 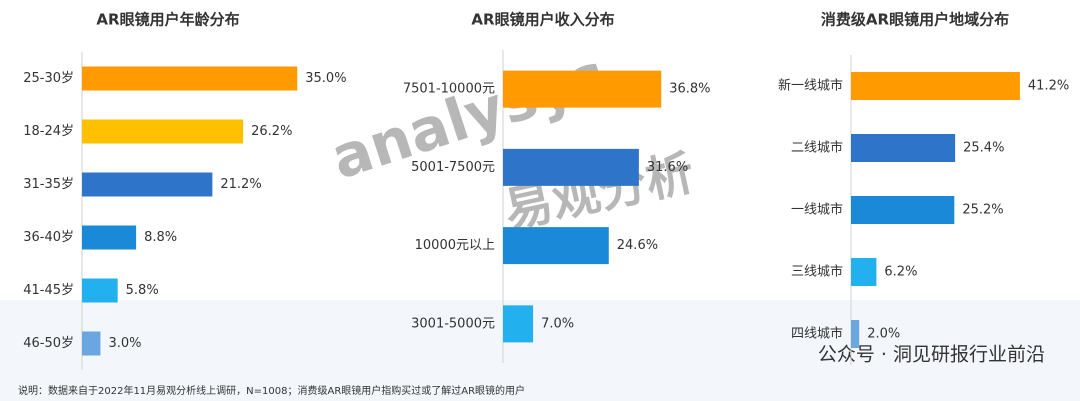 What do you see at coordinates (271, 131) in the screenshot?
I see `value-label: 26.2%` at bounding box center [271, 131].